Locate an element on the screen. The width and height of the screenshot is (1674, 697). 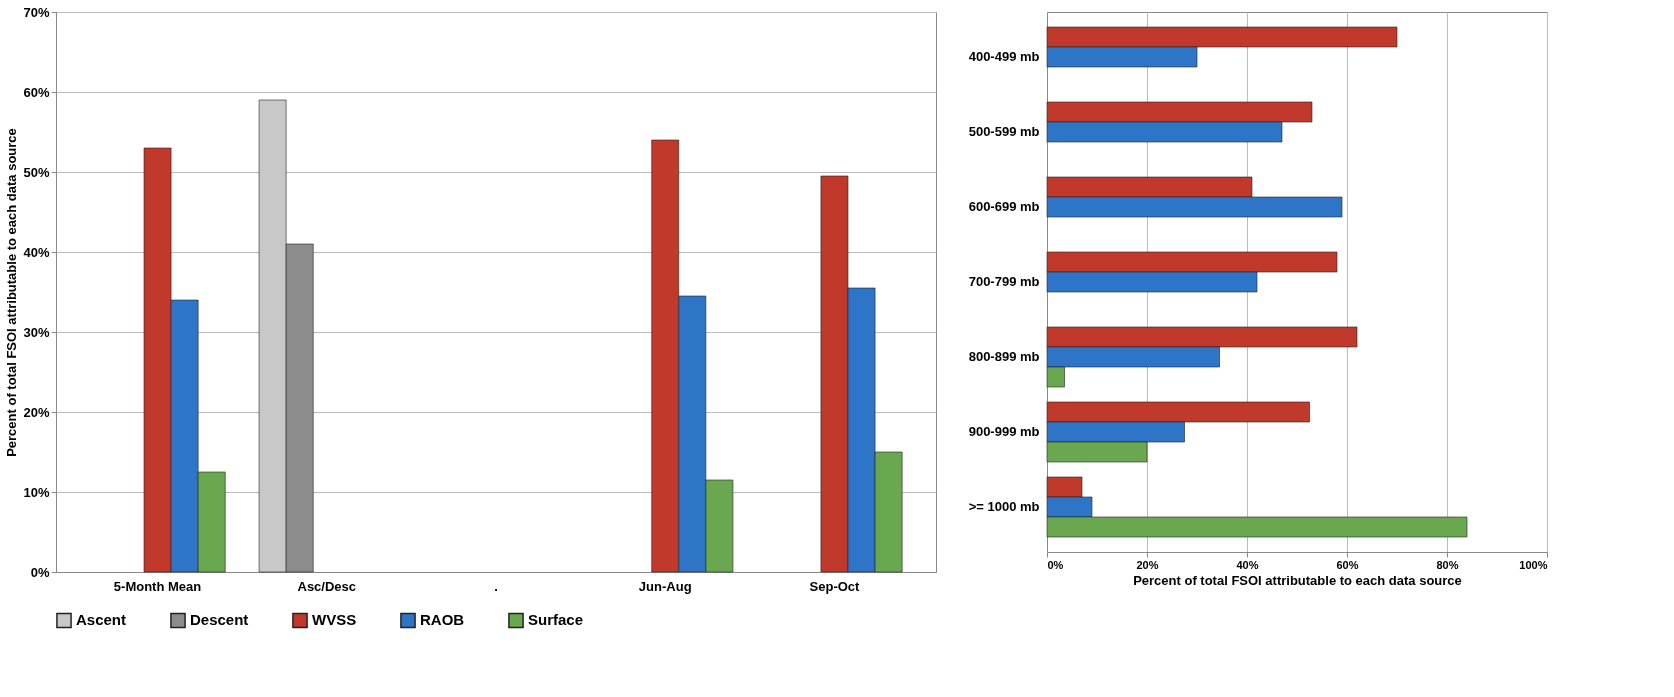
y-tick-label: 400-499 mb is located at coordinates (1004, 56).